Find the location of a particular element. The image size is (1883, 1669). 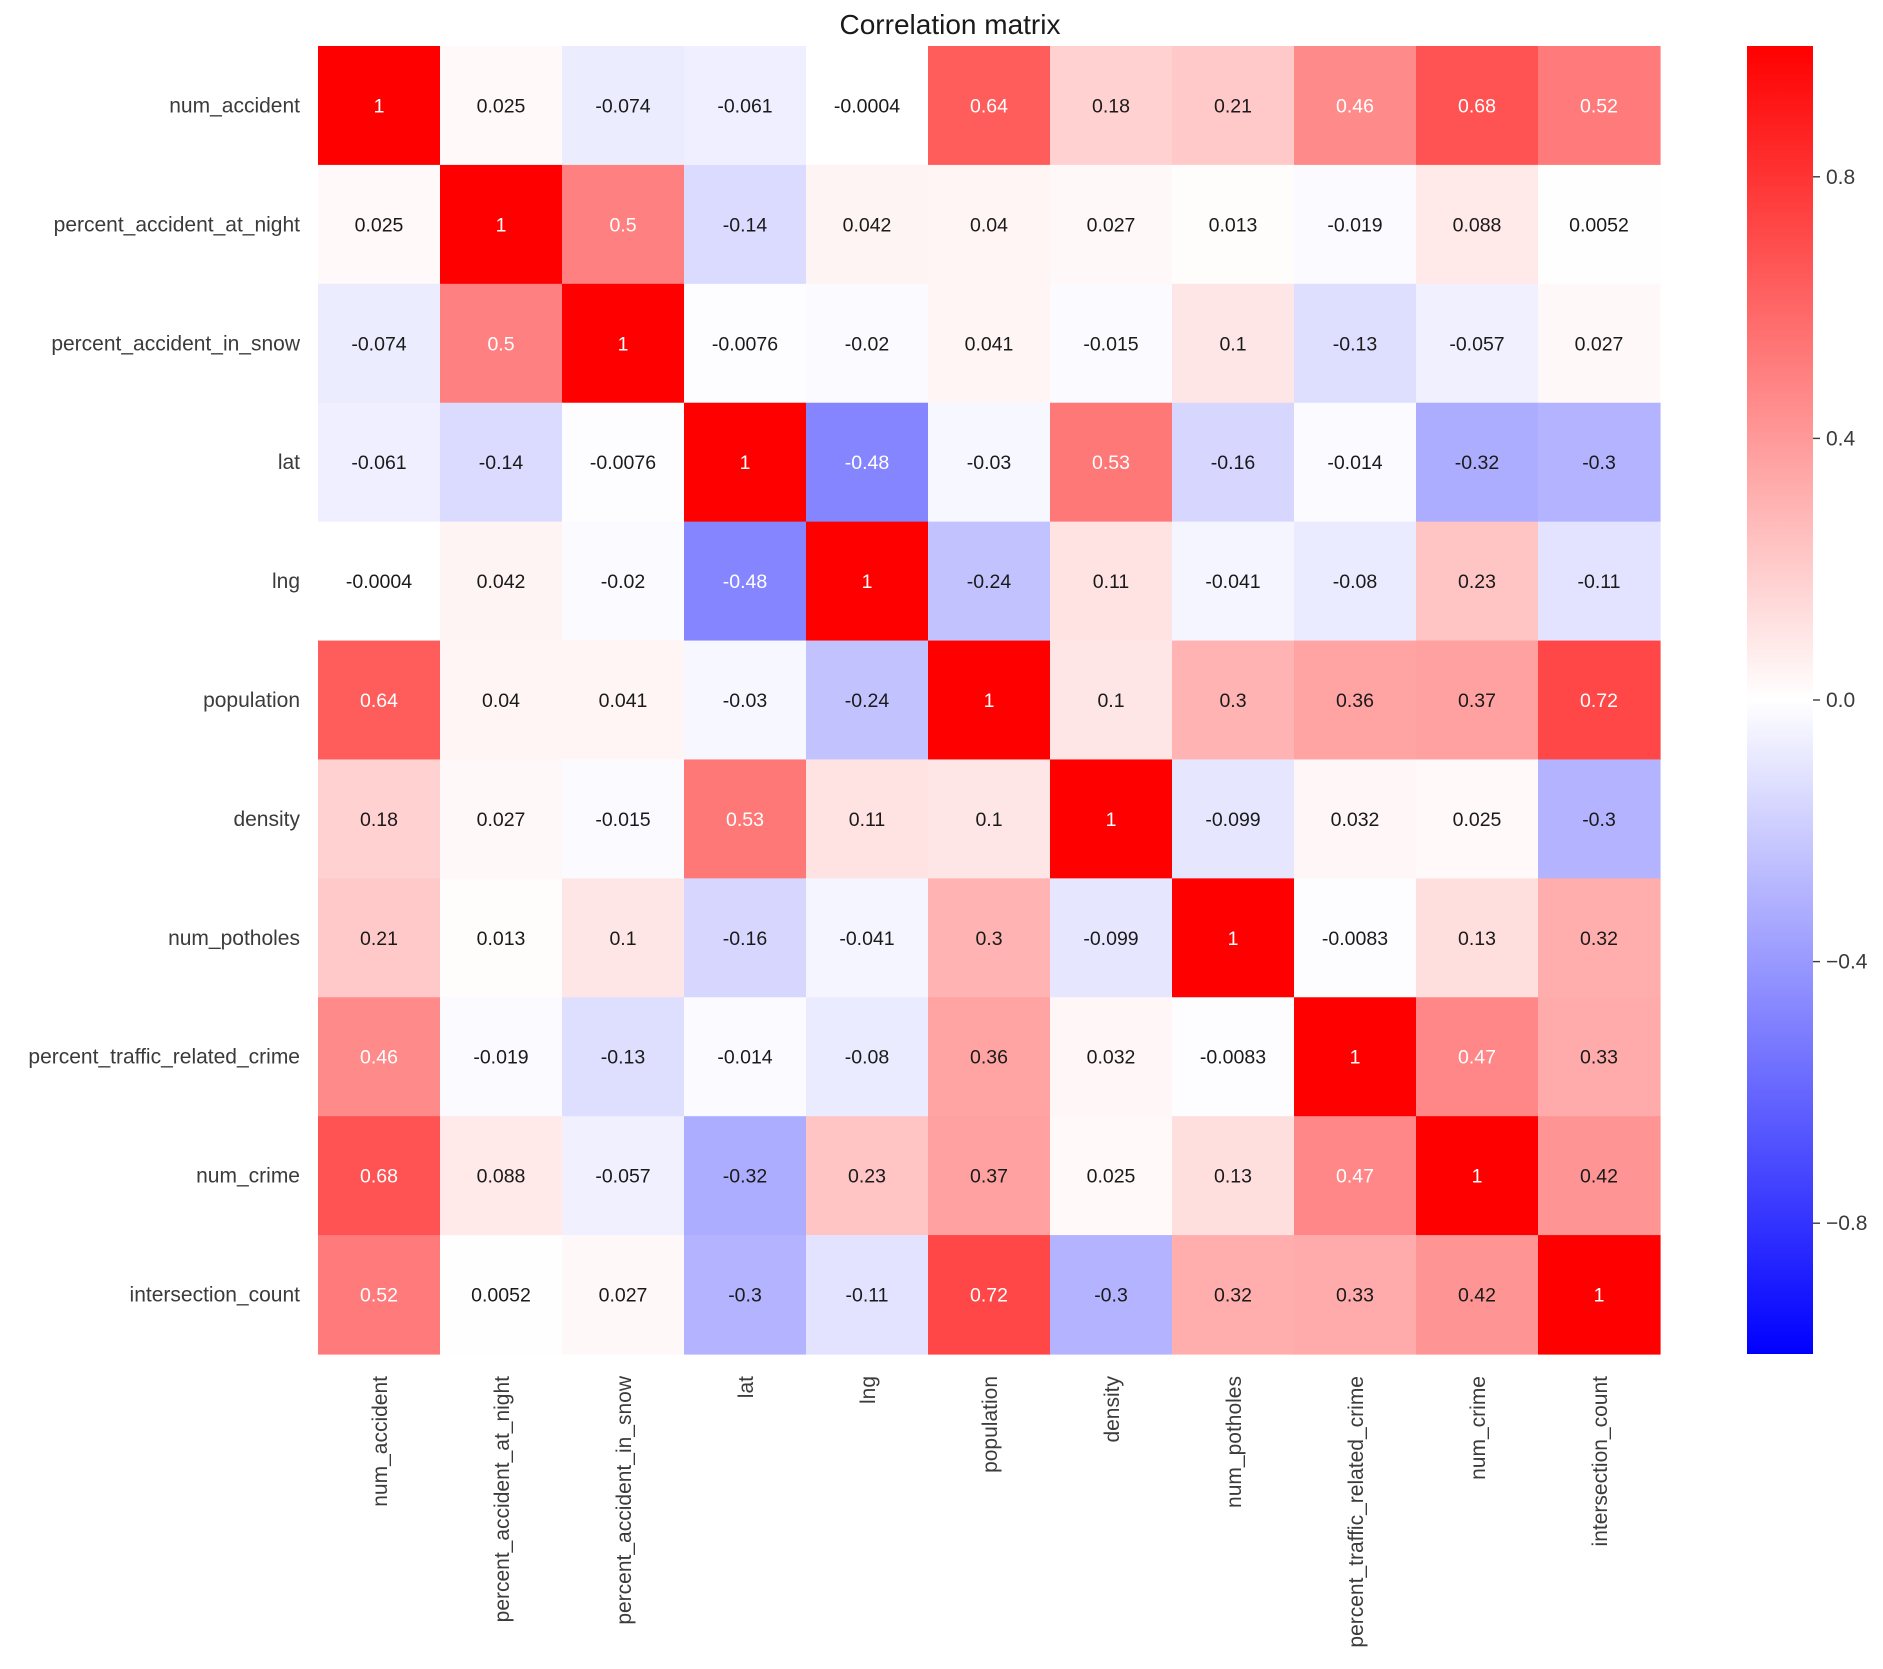

row-label: population is located at coordinates (251, 700).